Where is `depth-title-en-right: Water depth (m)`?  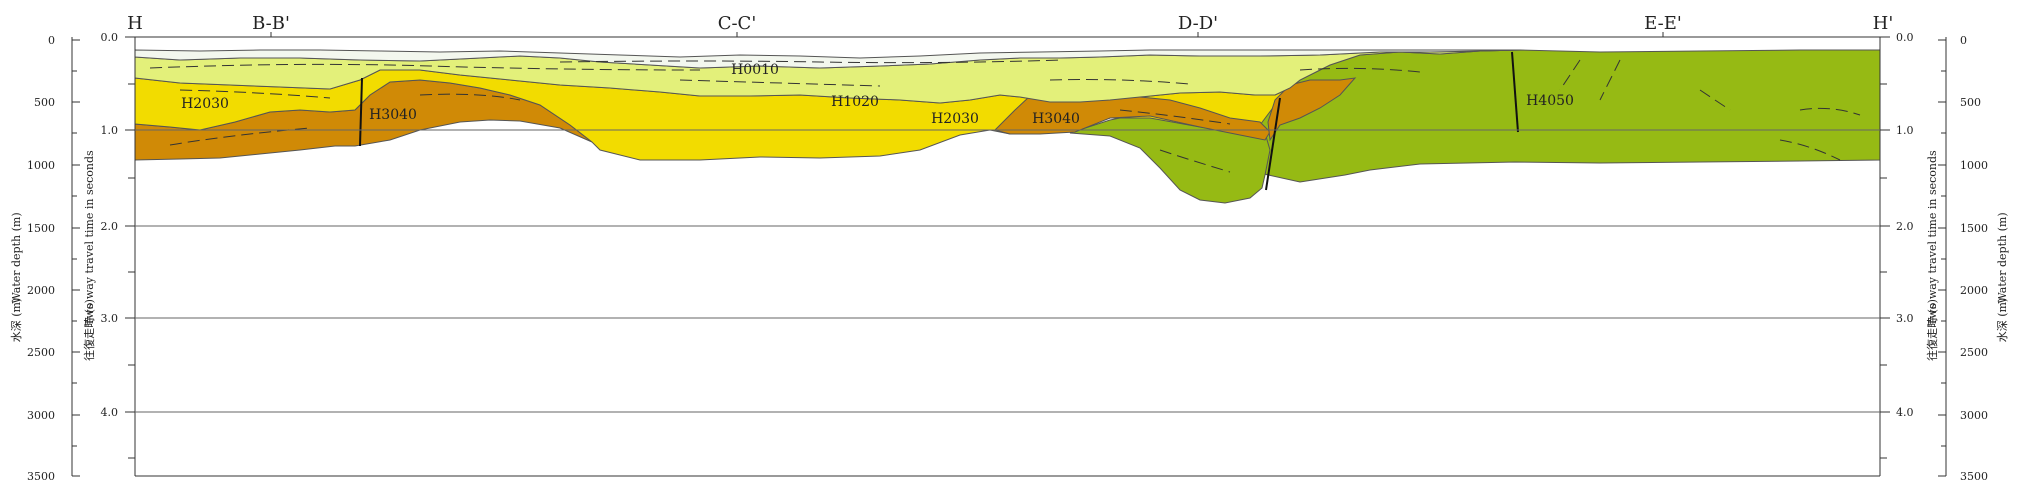
depth-title-en-right: Water depth (m) is located at coordinates (2002, 257).